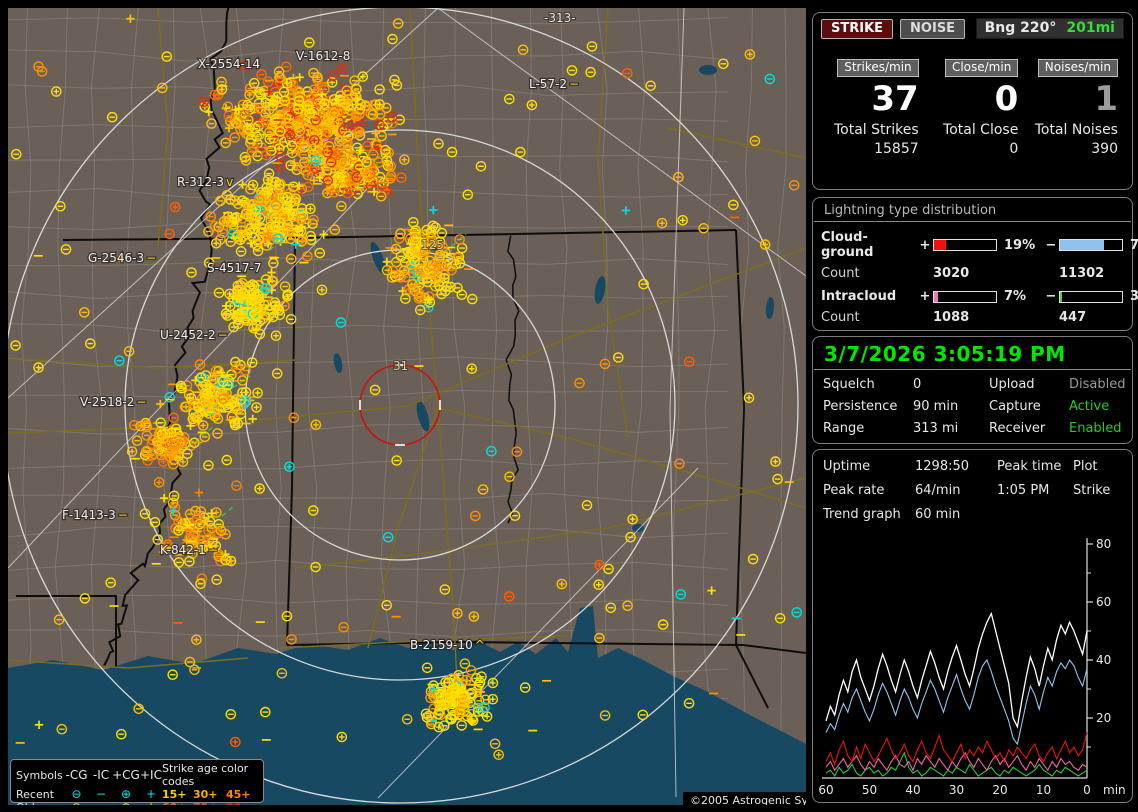 The width and height of the screenshot is (1138, 812). What do you see at coordinates (205, 794) in the screenshot?
I see `age-30: 30+` at bounding box center [205, 794].